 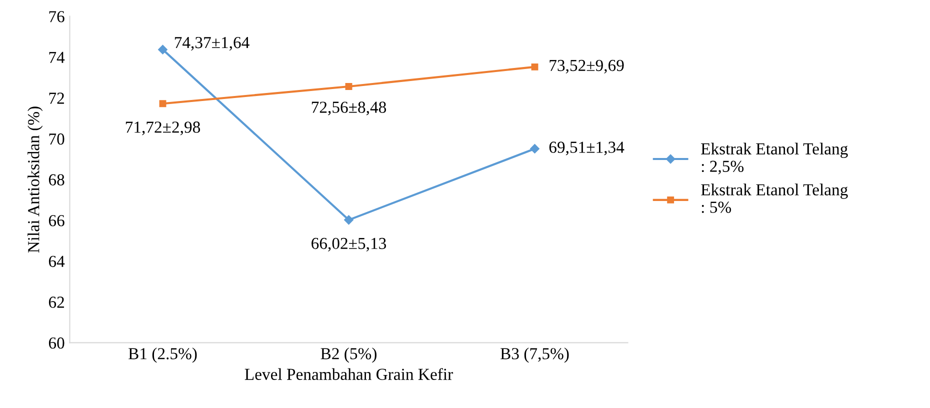 I want to click on legend-label: Ekstrak Etanol Telang : 5%, so click(x=774, y=198).